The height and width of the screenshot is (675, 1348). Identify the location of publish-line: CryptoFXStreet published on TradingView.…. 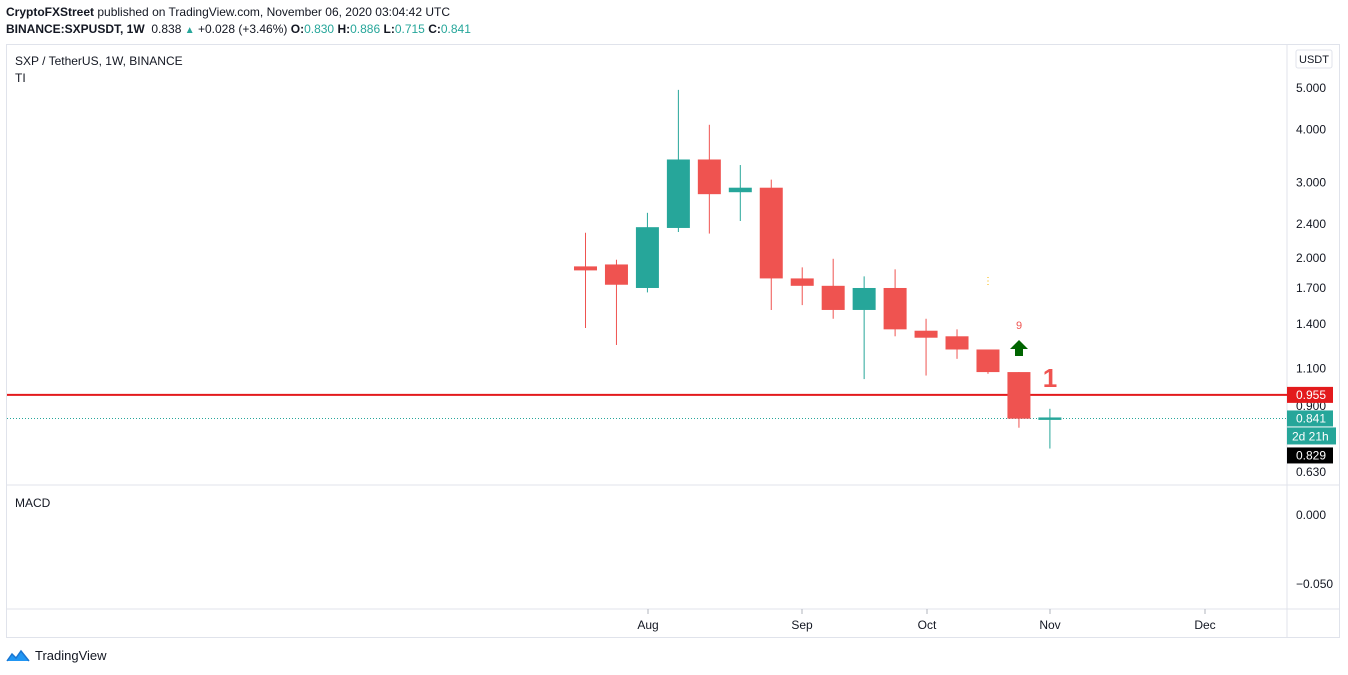
(228, 12).